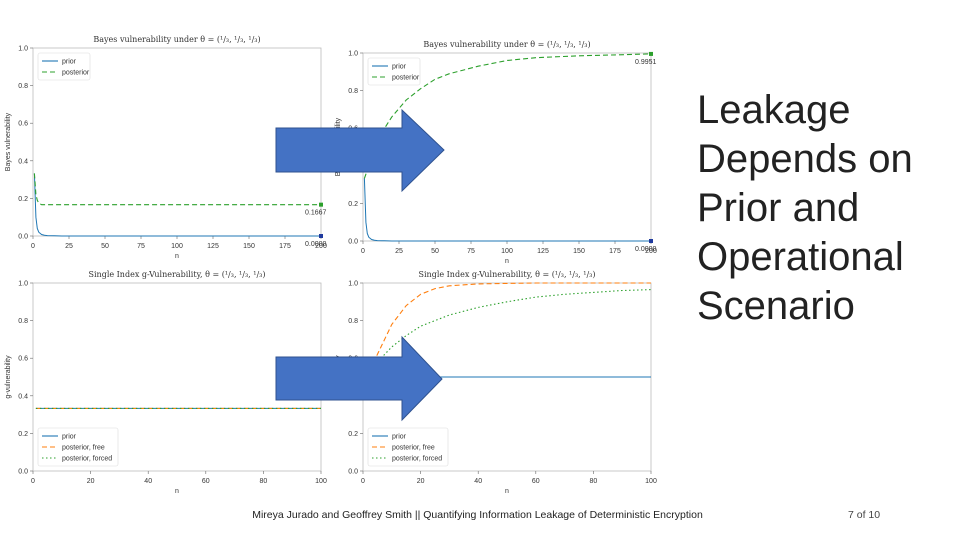 This screenshot has height=540, width=960. I want to click on arrow-right-icon-bottom, so click(359, 378).